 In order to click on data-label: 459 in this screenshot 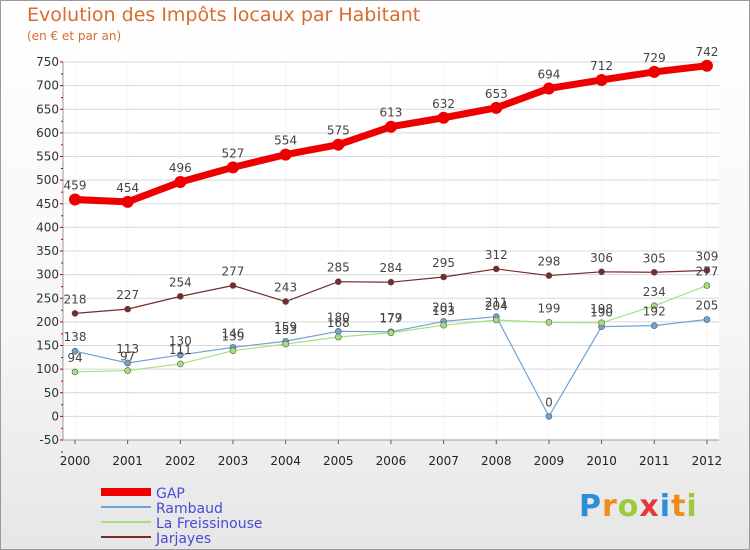, I will do `click(75, 185)`.